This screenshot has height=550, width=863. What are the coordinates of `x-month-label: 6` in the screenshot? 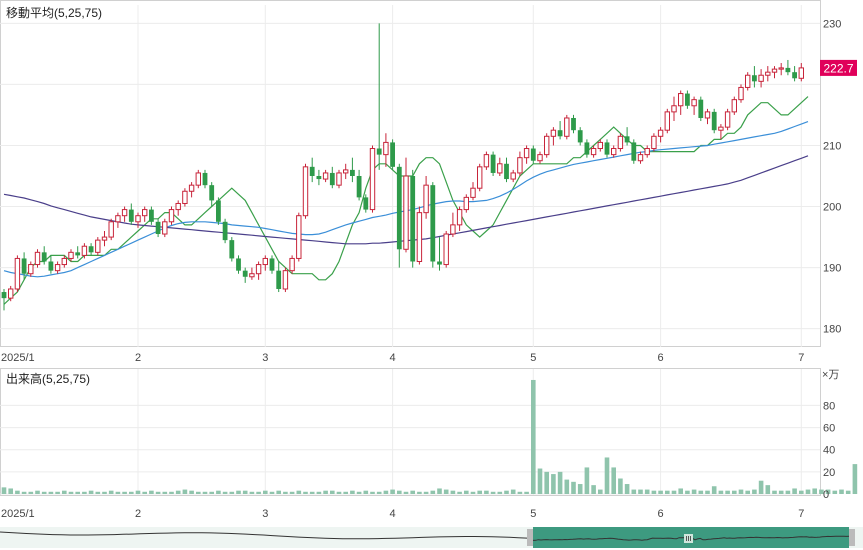 It's located at (661, 358).